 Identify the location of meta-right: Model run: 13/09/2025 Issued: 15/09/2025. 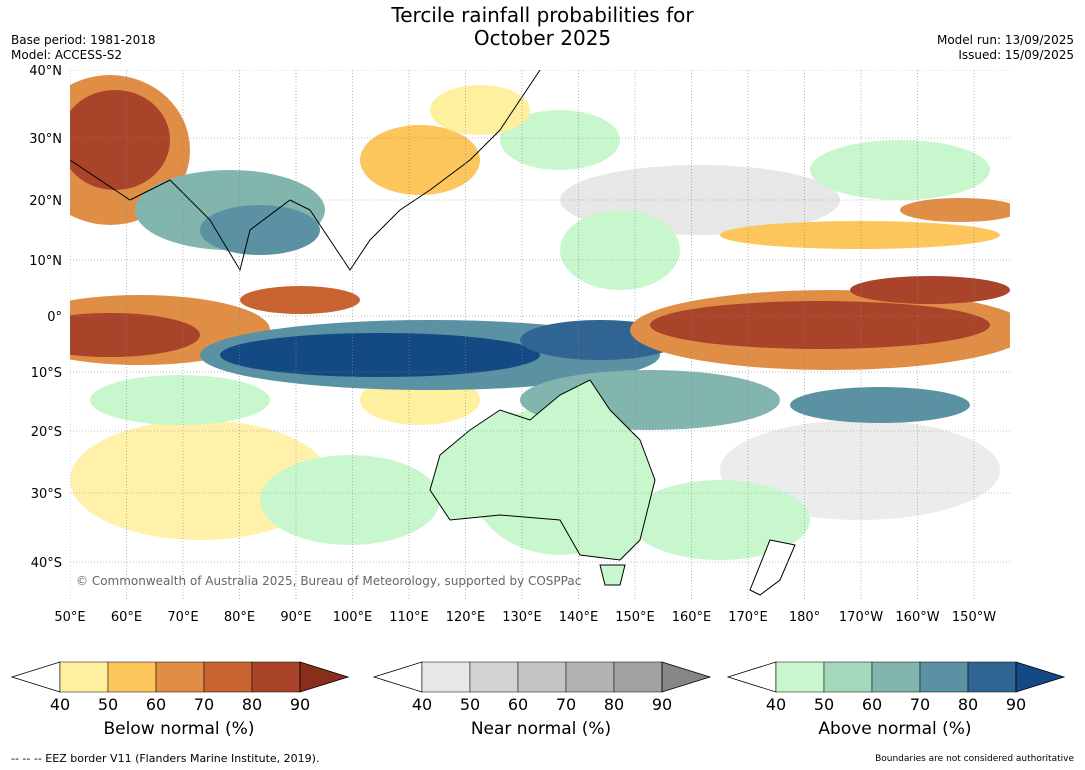
(1005, 48).